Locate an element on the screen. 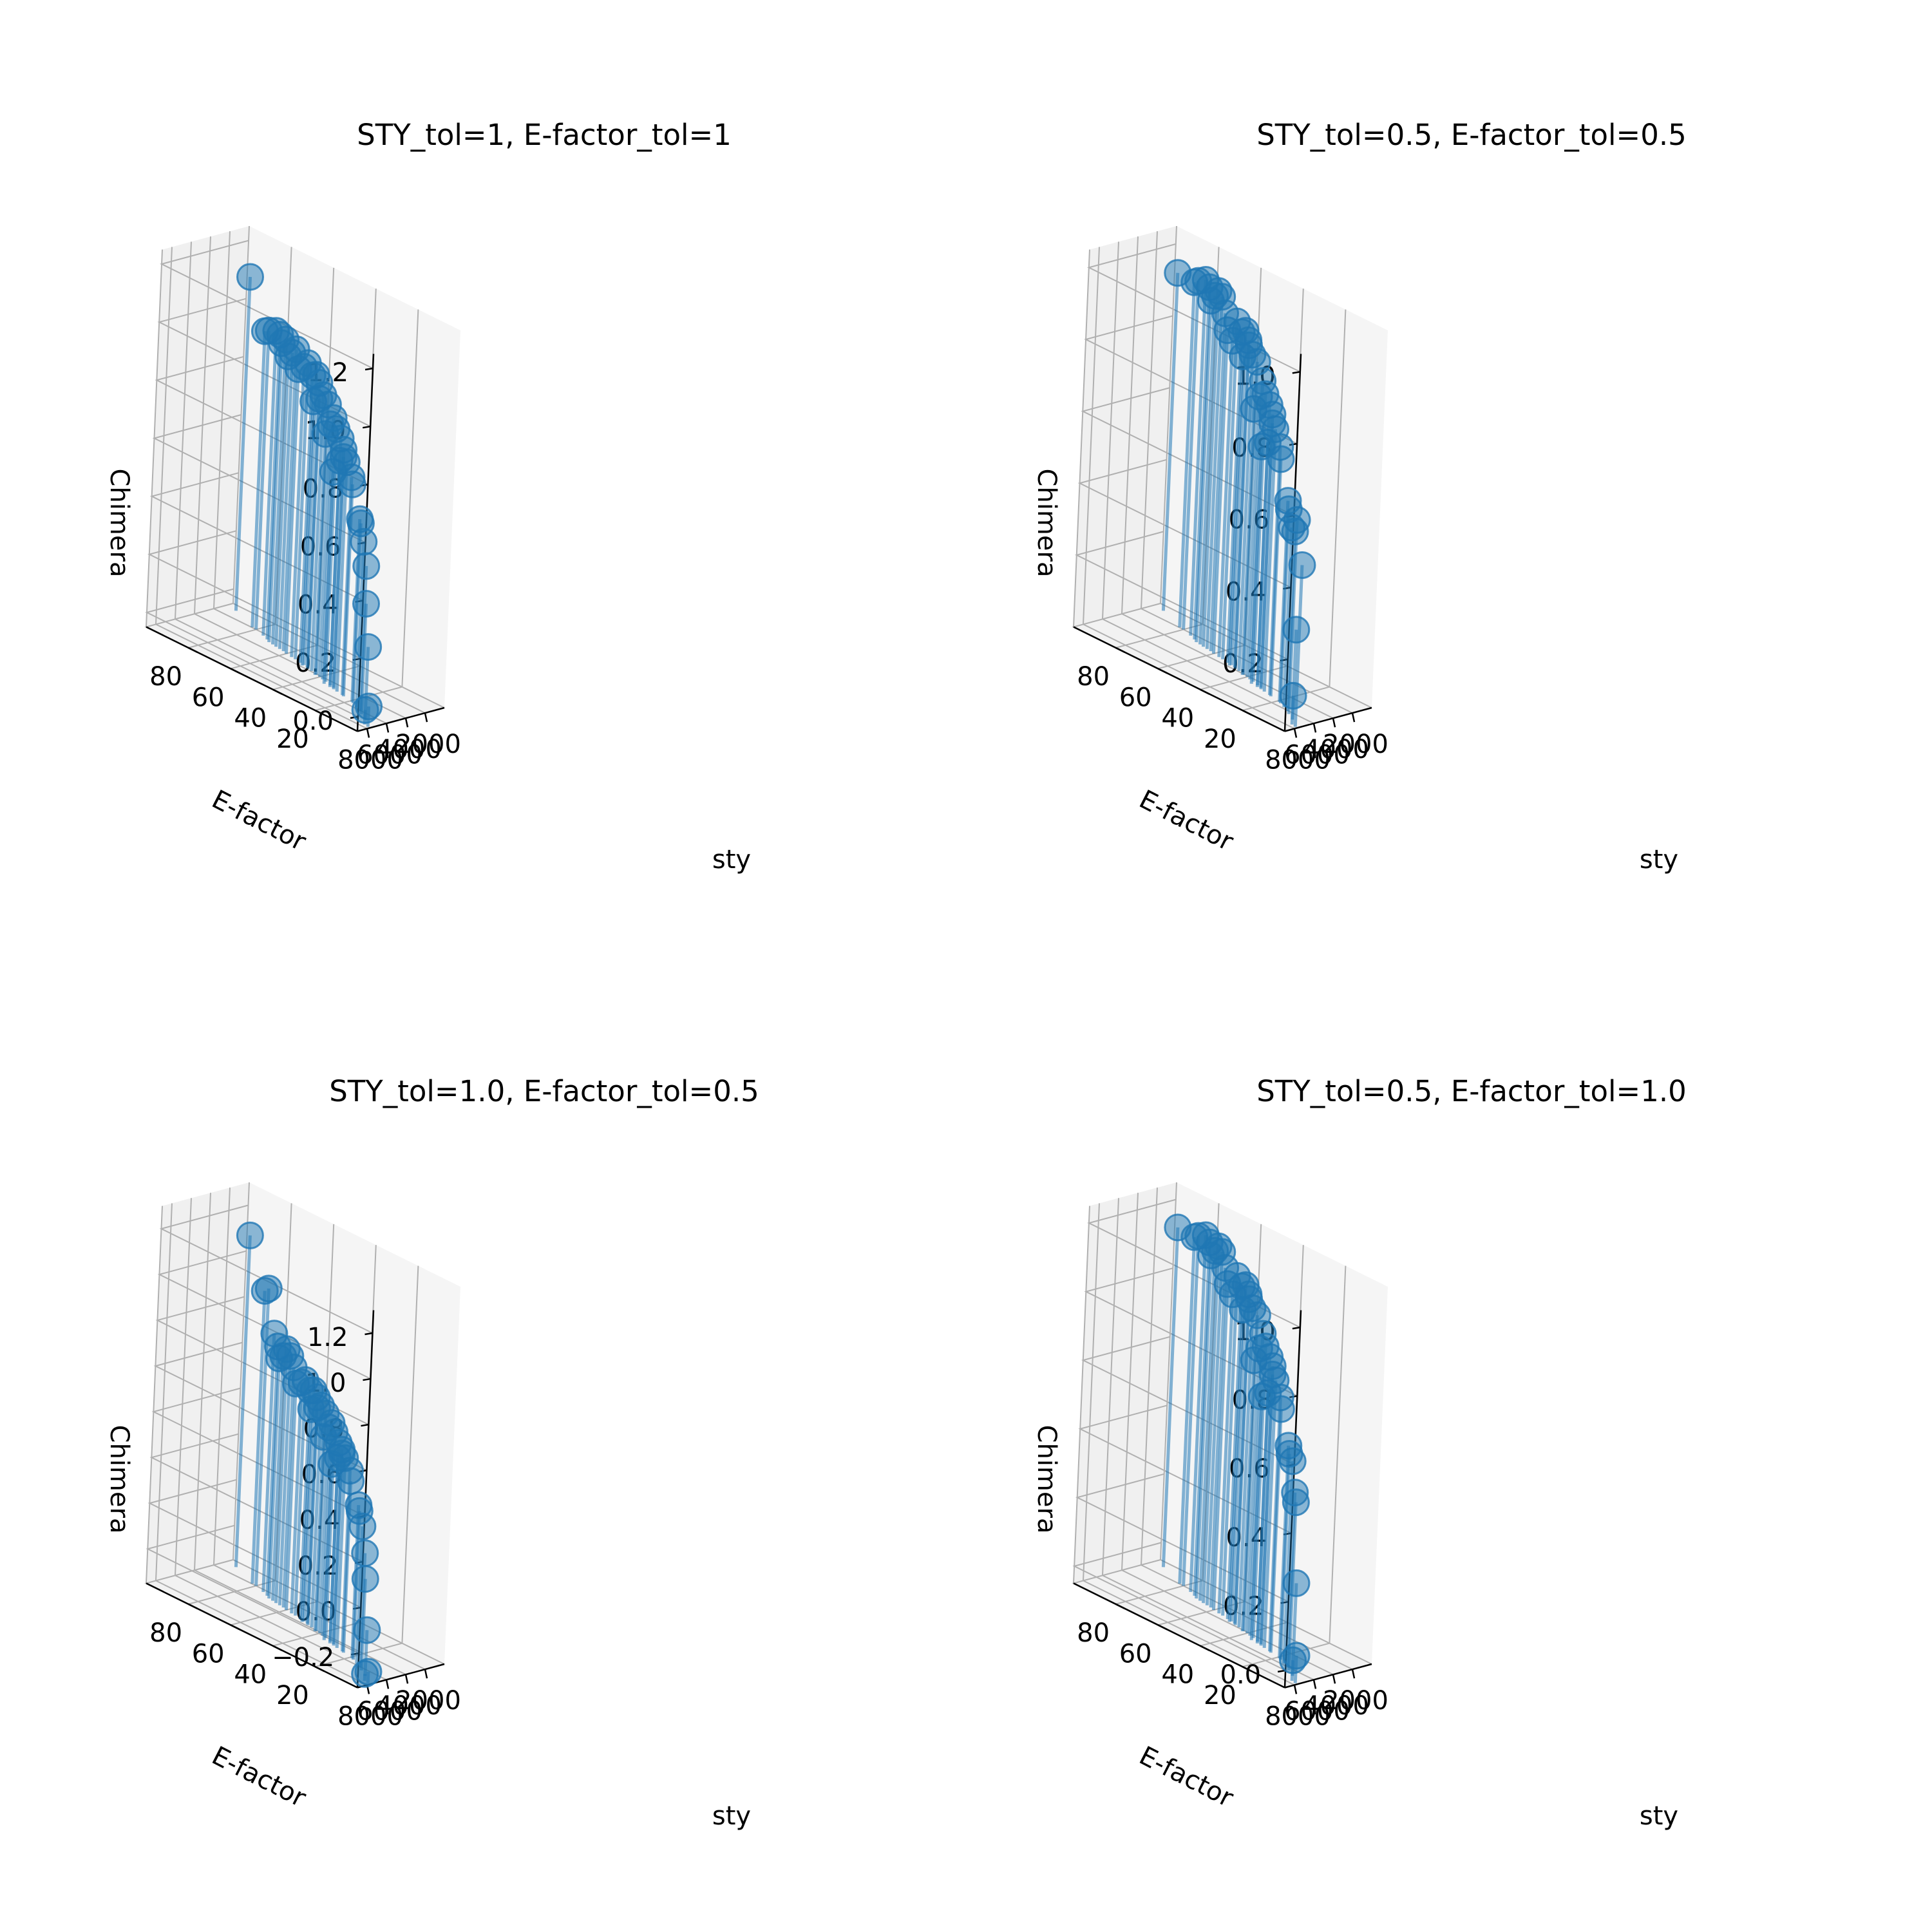  x-tick-label: 6000 is located at coordinates (1317, 755).